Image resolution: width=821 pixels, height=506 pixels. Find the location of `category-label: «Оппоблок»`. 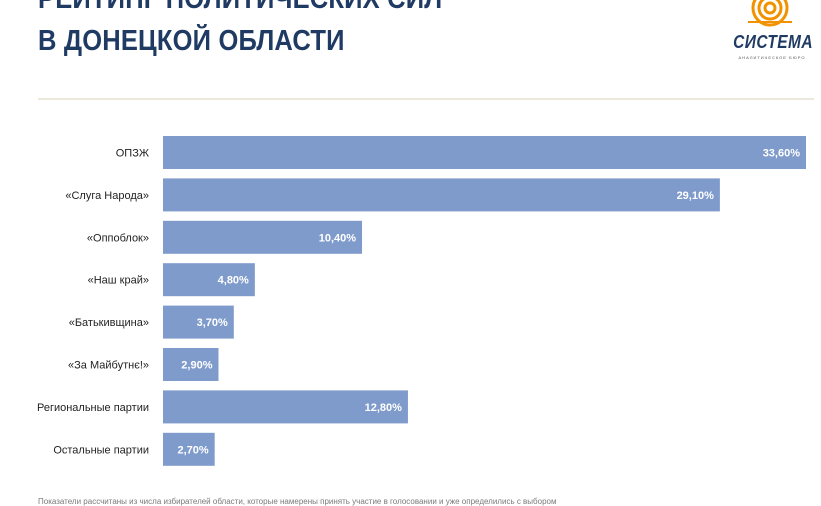

category-label: «Оппоблок» is located at coordinates (118, 238).